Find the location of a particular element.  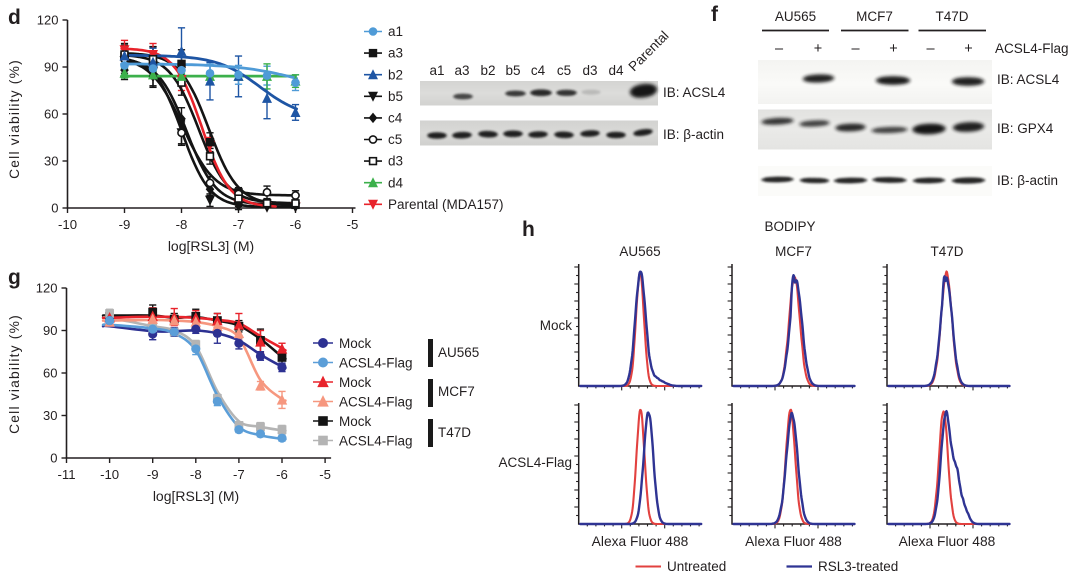

svg-text: h is located at coordinates (528, 229).